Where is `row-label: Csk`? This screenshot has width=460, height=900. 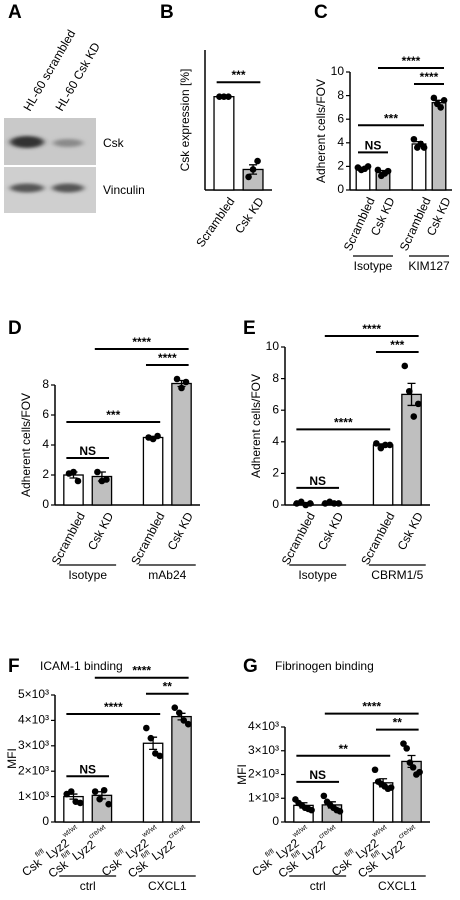 row-label: Csk is located at coordinates (114, 143).